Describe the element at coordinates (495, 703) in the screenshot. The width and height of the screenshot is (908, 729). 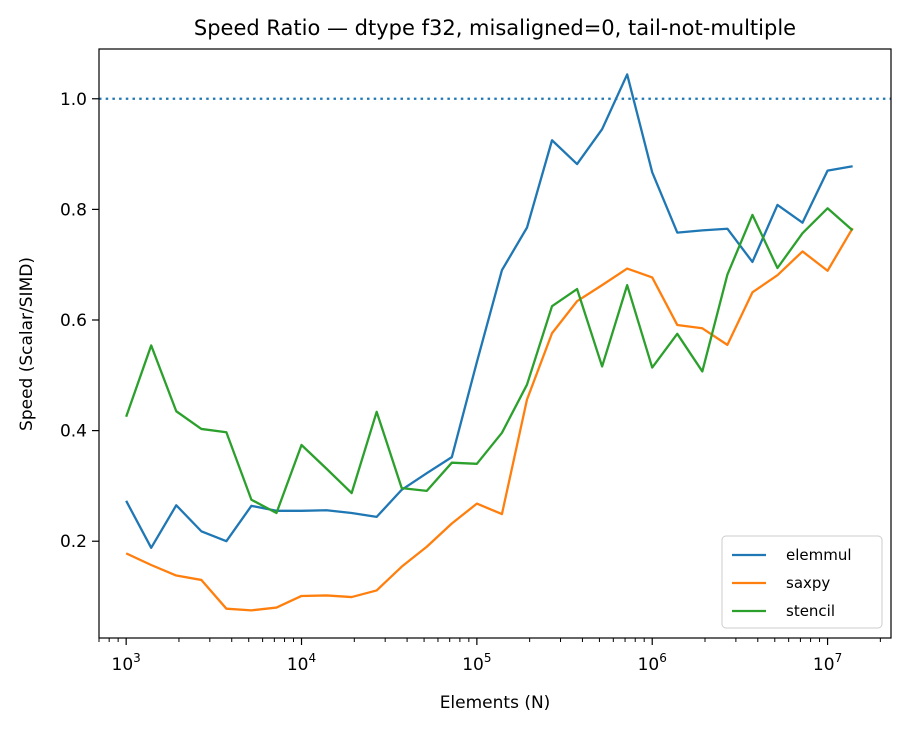
I see `x-axis-label: Elements (N)` at that location.